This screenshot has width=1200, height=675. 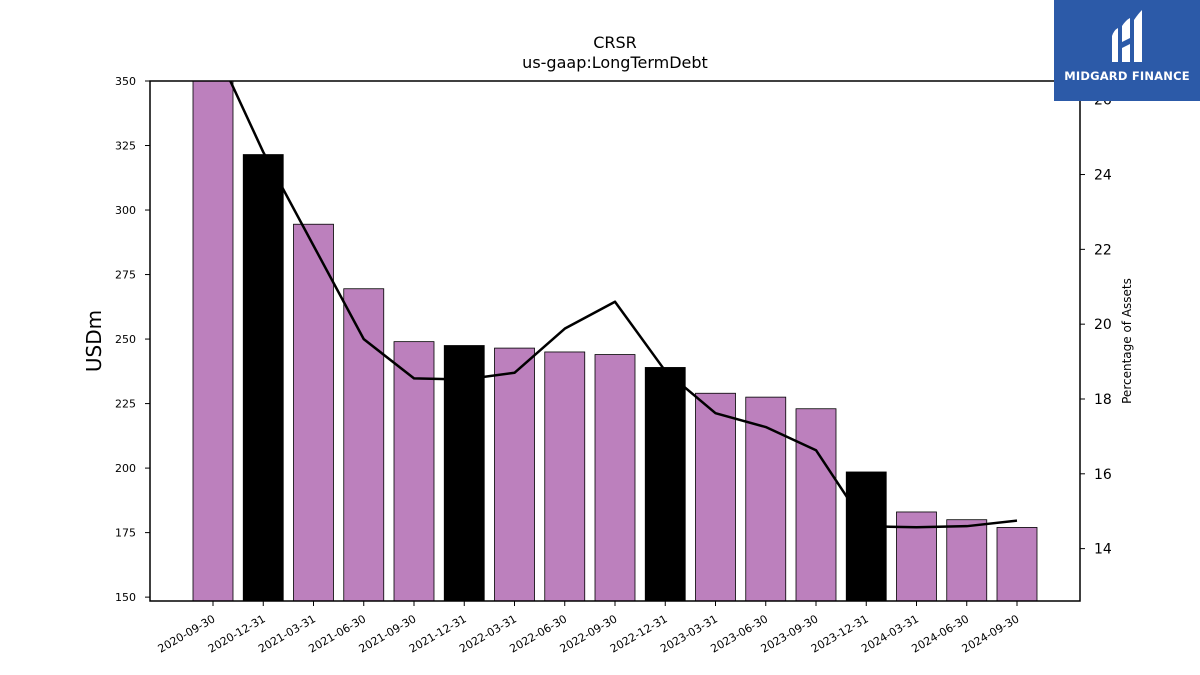 What do you see at coordinates (991, 633) in the screenshot?
I see `x-tick-label: 2024-09-30` at bounding box center [991, 633].